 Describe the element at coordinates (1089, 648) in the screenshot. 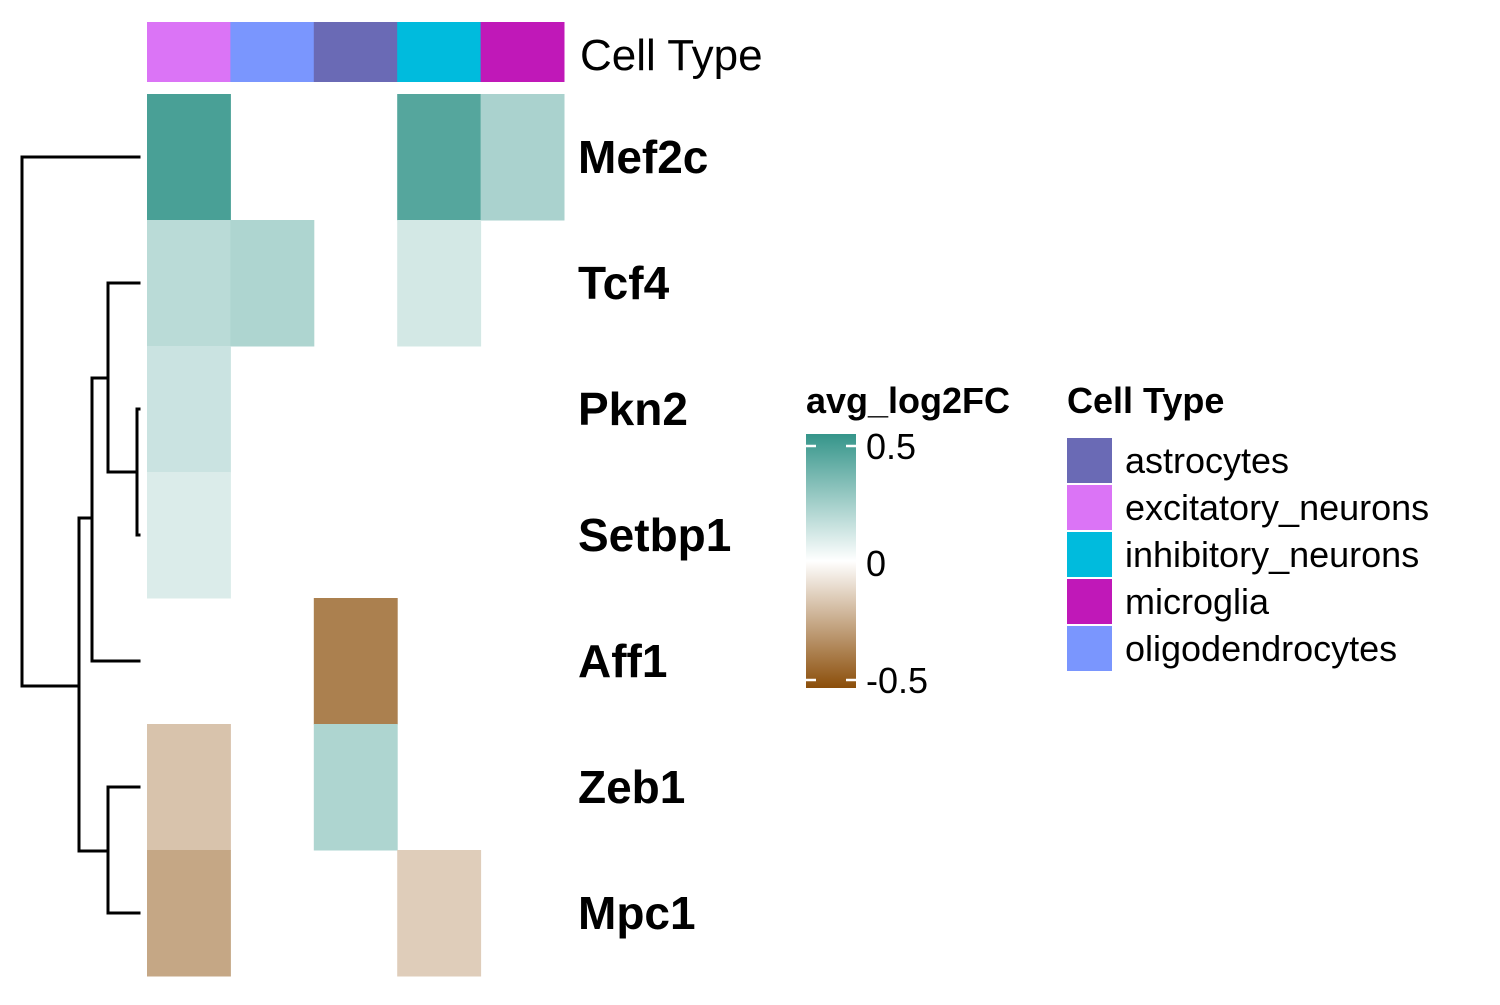

I see `legend-swatch-oligodendrocytes` at that location.